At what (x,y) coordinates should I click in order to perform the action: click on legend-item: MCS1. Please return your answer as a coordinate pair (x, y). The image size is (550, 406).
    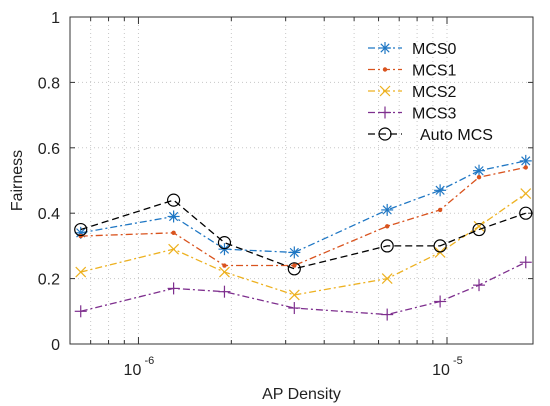
    Looking at the image, I should click on (412, 71).